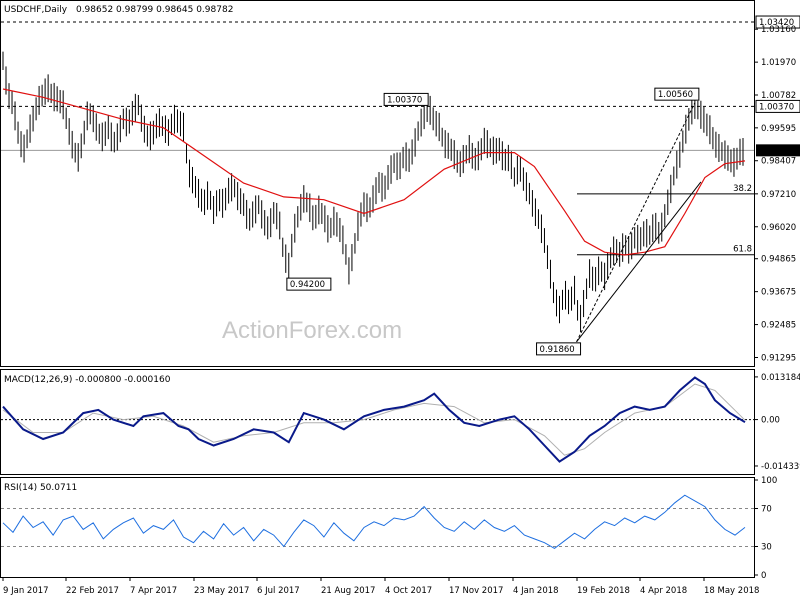  Describe the element at coordinates (766, 510) in the screenshot. I see `rsi-axis-label: 70` at that location.